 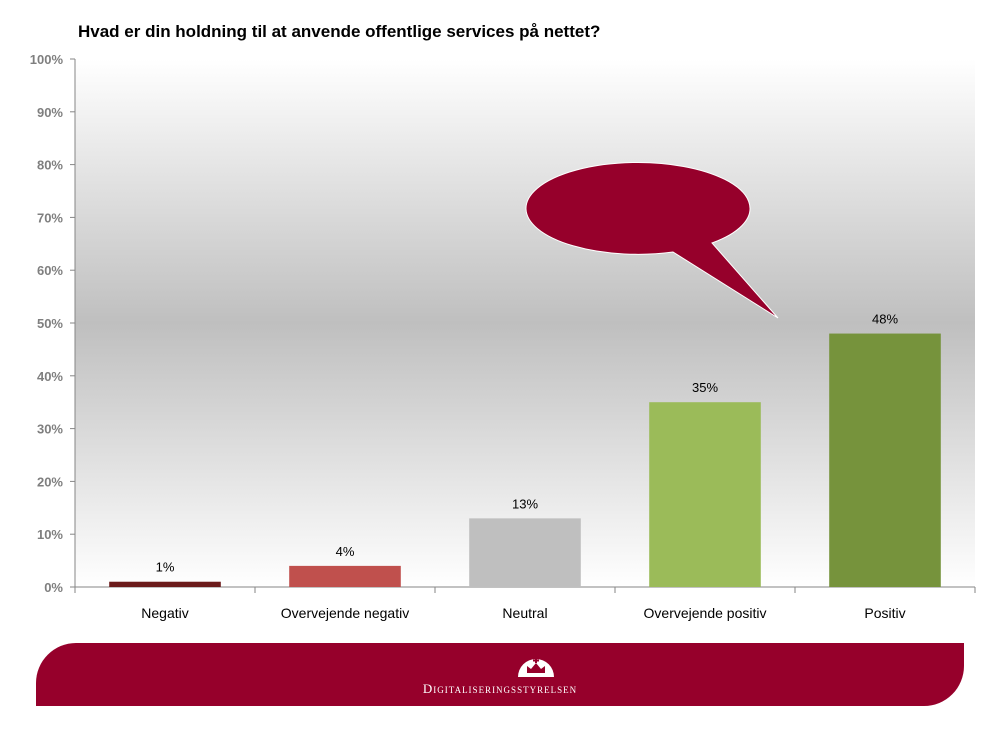 What do you see at coordinates (50, 112) in the screenshot?
I see `y-tick-label: 90%` at bounding box center [50, 112].